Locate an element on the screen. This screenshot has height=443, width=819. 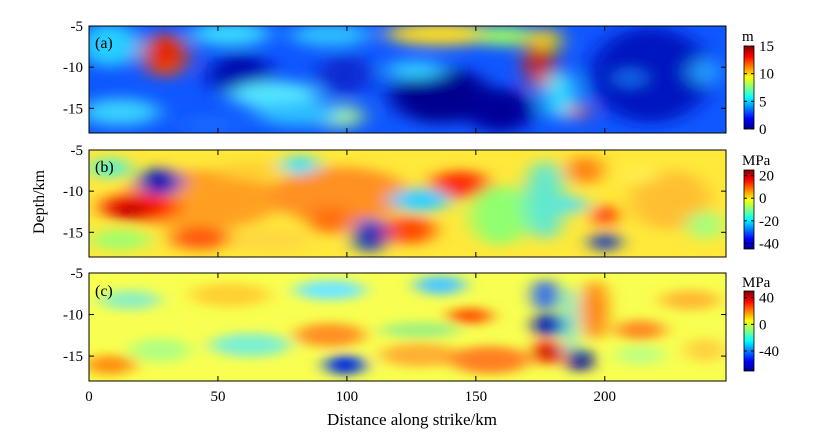
colorbar-tick-label: 40 is located at coordinates (766, 299).